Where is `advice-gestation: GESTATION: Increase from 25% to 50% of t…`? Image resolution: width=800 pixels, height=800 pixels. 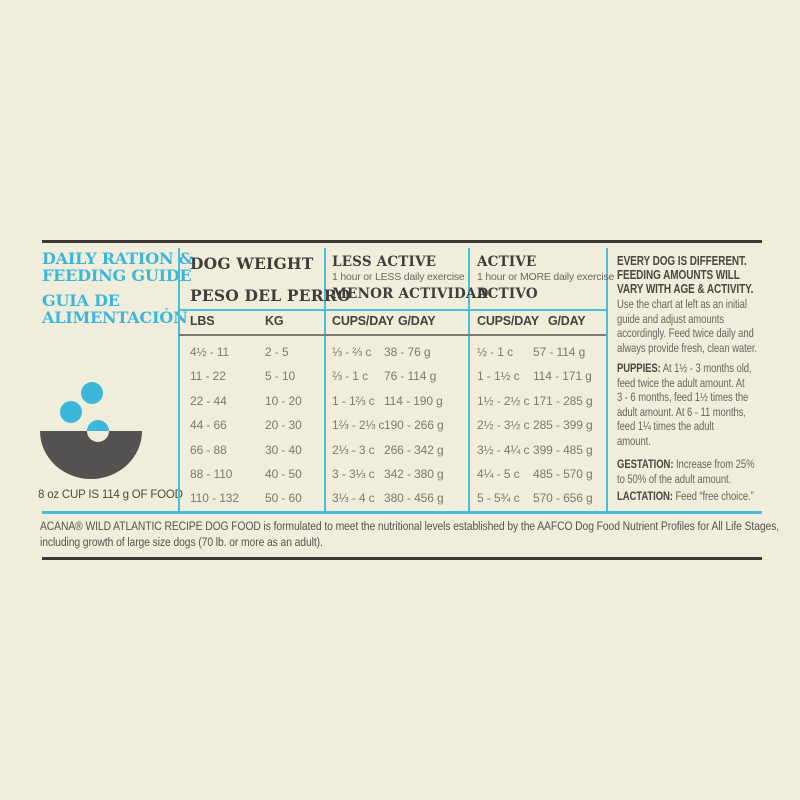
advice-gestation: GESTATION: Increase from 25% to 50% of t… is located at coordinates (686, 471).